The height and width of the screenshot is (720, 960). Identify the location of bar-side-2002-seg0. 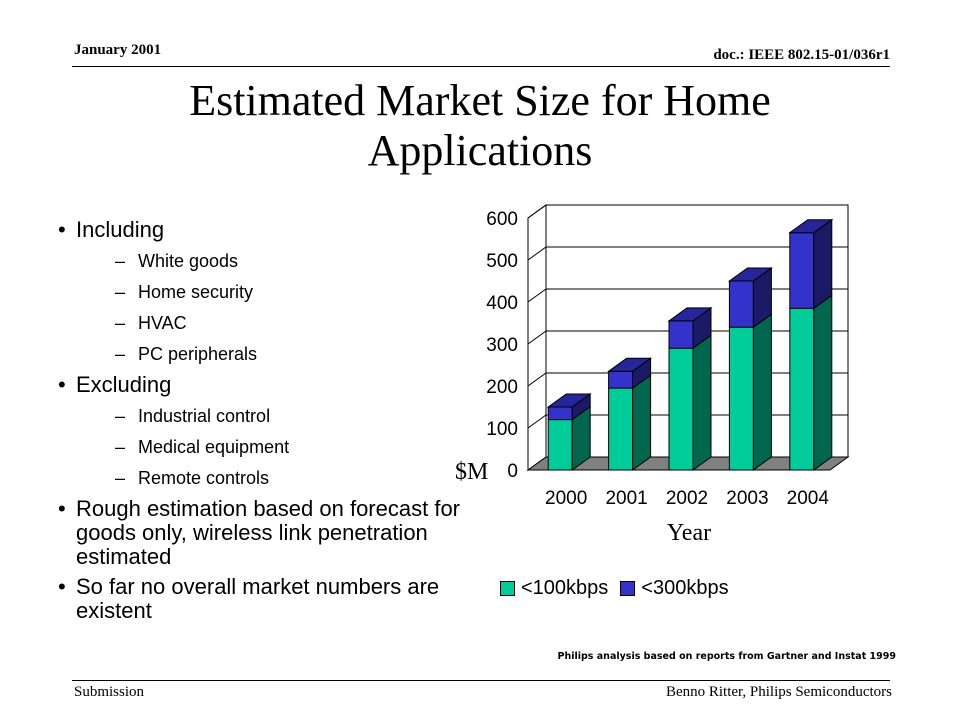
(702, 402).